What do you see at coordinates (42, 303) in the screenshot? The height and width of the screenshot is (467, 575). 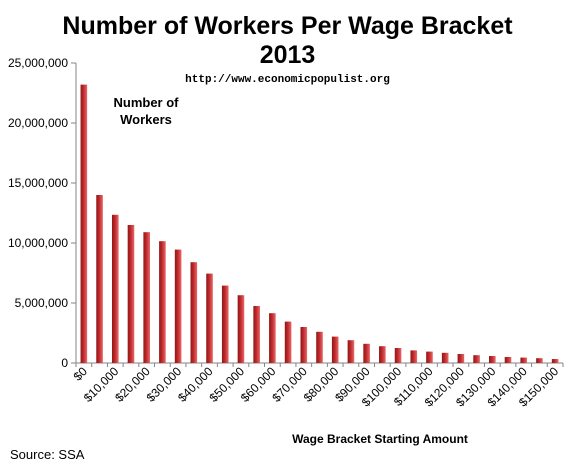 I see `y-tick-label: 5,000,000` at bounding box center [42, 303].